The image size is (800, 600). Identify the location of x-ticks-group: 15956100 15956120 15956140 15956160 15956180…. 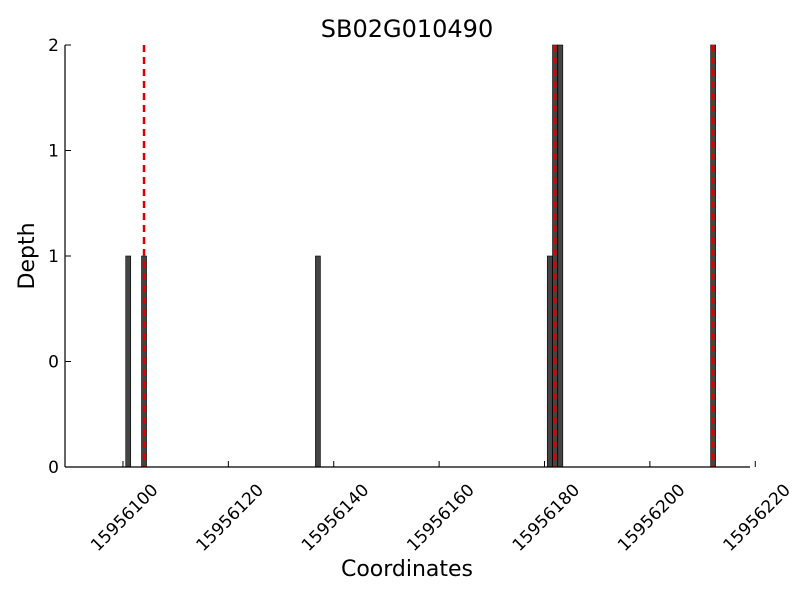
(441, 508).